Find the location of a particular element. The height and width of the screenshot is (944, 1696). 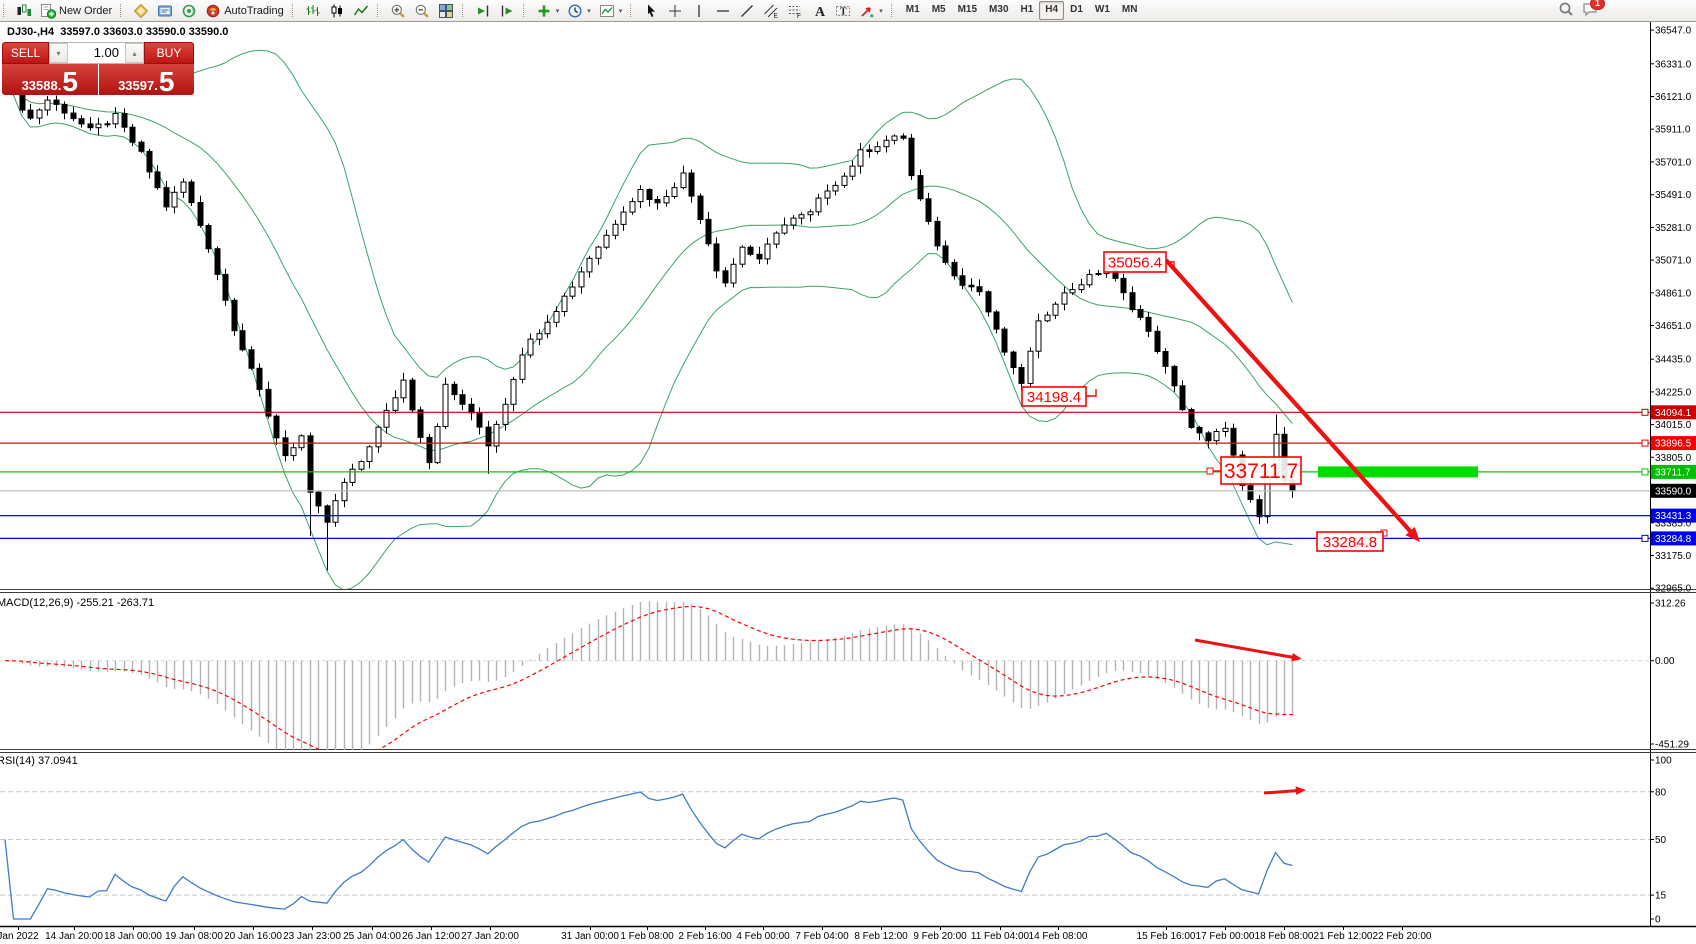

time-label: 26 Jan 12:00 is located at coordinates (431, 936).